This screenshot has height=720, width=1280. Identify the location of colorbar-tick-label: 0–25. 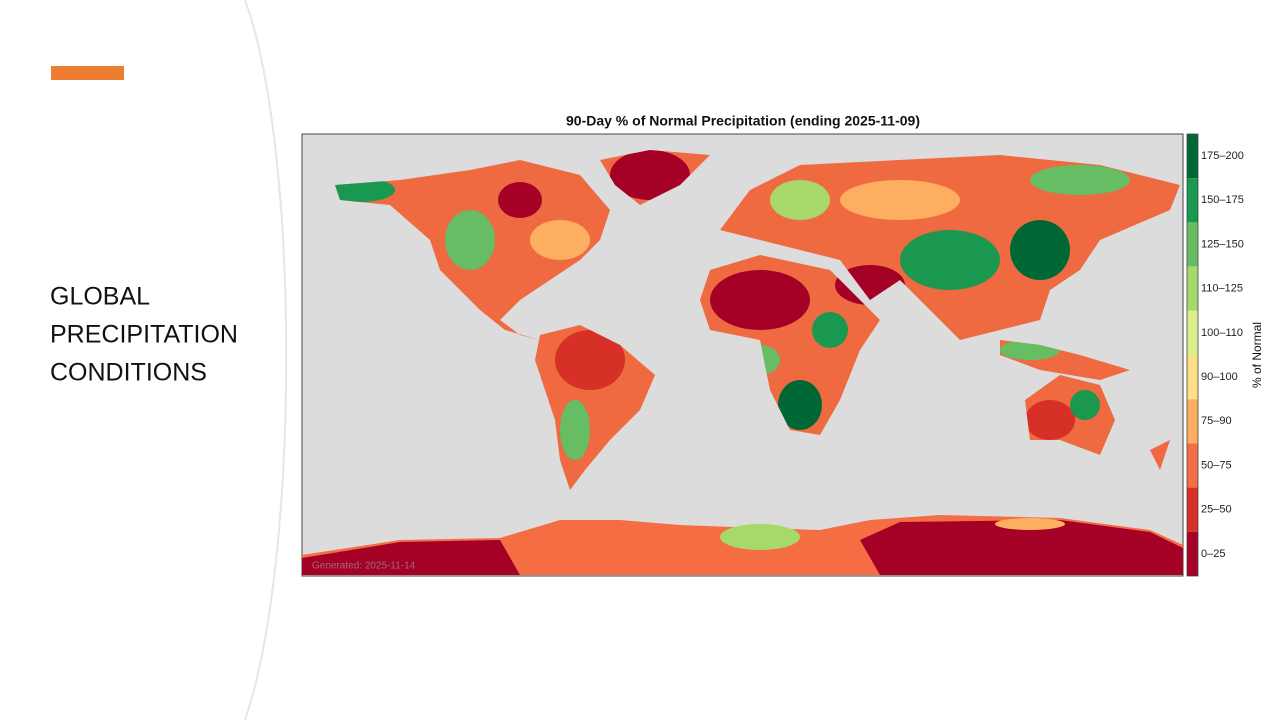
(1213, 554).